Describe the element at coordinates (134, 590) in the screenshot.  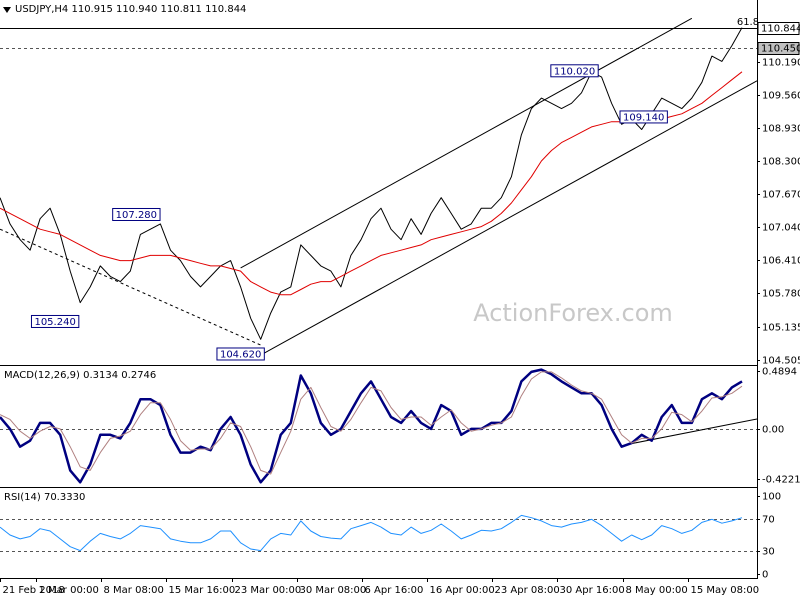
I see `x-tick-label: 8 Mar 08:00` at that location.